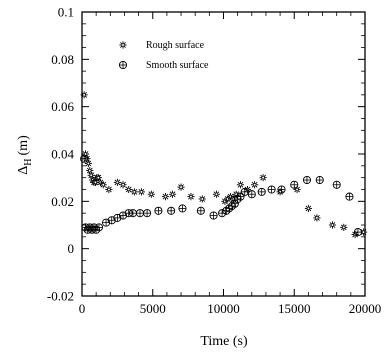  I want to click on x-tick-label: 0, so click(82, 308).